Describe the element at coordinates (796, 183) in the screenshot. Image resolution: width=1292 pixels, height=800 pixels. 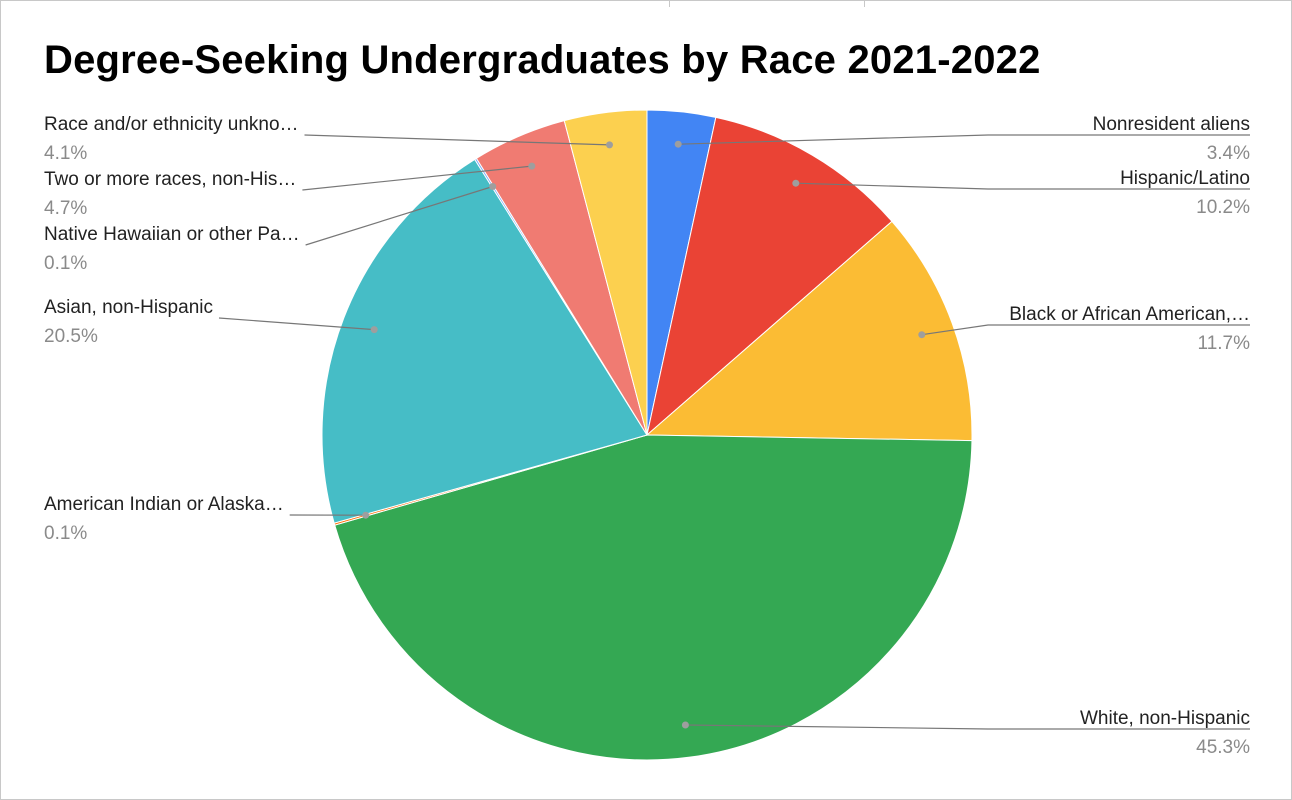
I see `leader-dot-hispanic-latino` at that location.